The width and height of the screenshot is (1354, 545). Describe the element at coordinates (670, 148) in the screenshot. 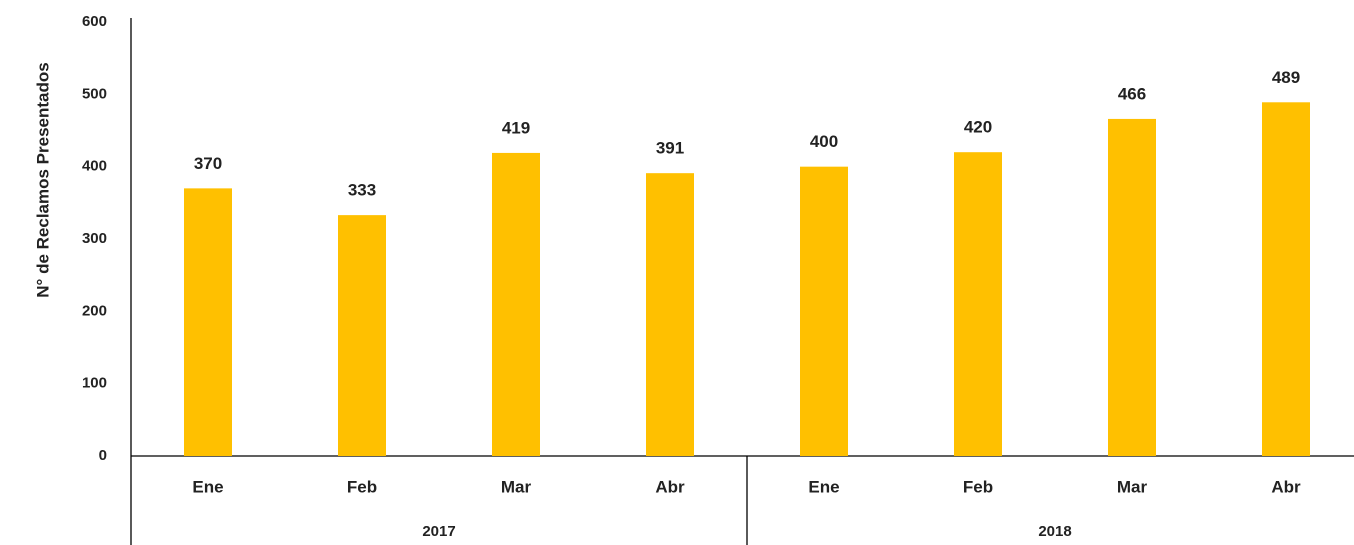

I see `data-label: 391` at that location.